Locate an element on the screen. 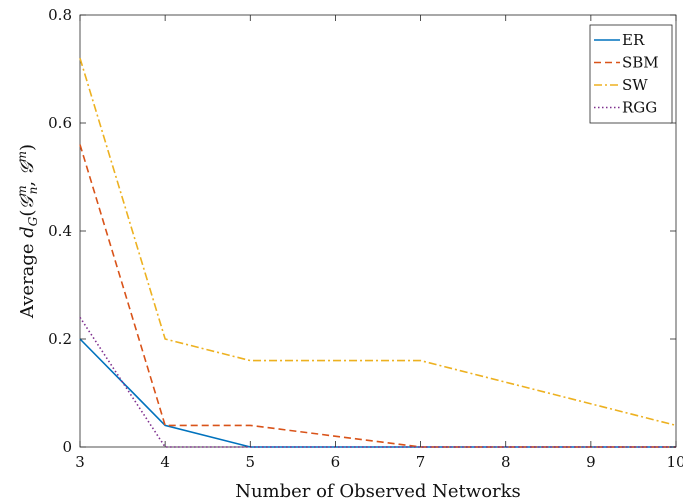  legend-label-sbm: SBM is located at coordinates (640, 63).